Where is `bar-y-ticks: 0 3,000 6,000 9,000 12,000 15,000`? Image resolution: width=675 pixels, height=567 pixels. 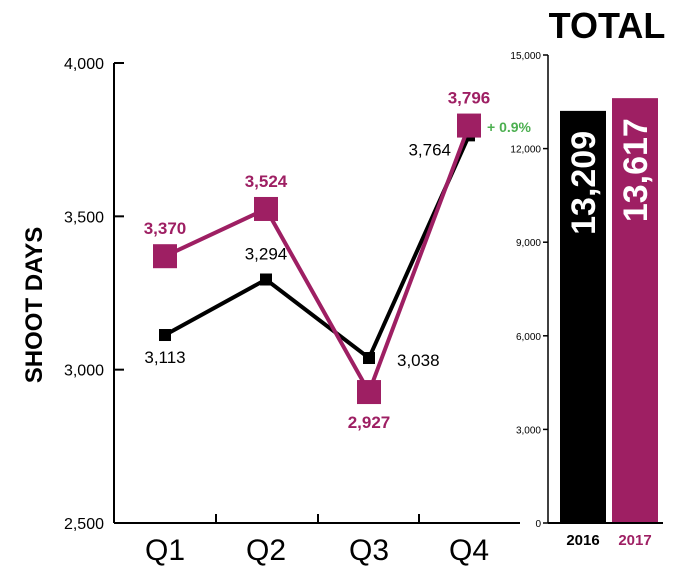
bar-y-ticks: 0 3,000 6,000 9,000 12,000 15,000 is located at coordinates (529, 290).